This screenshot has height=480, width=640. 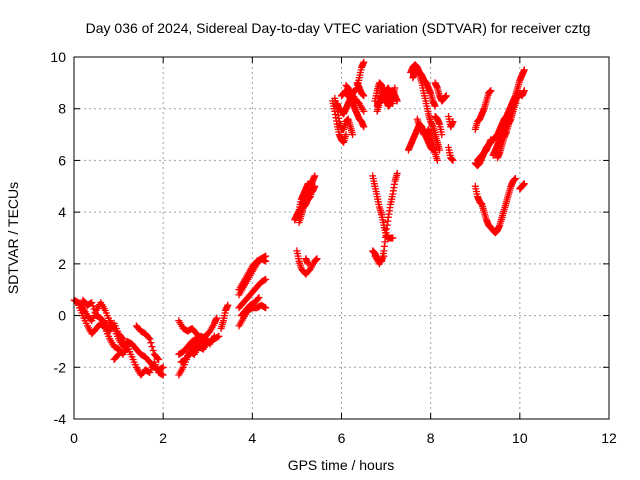 I want to click on x-axis-label: GPS time / hours, so click(x=341, y=465).